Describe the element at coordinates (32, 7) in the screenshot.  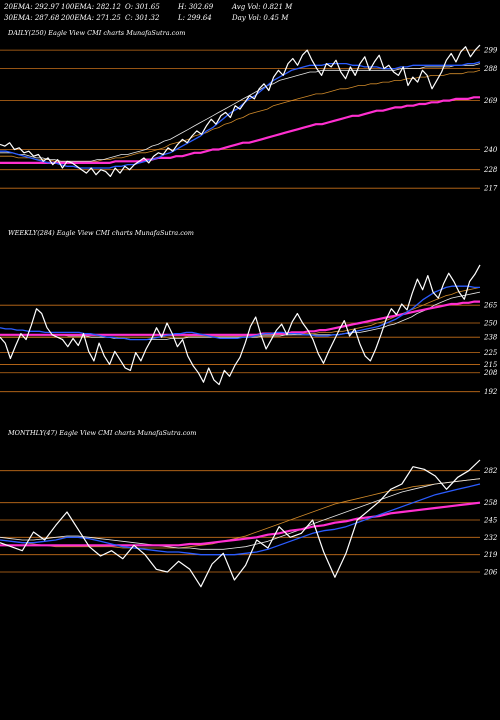
I see `ema20-readout: 20EMA: 292.97` at that location.